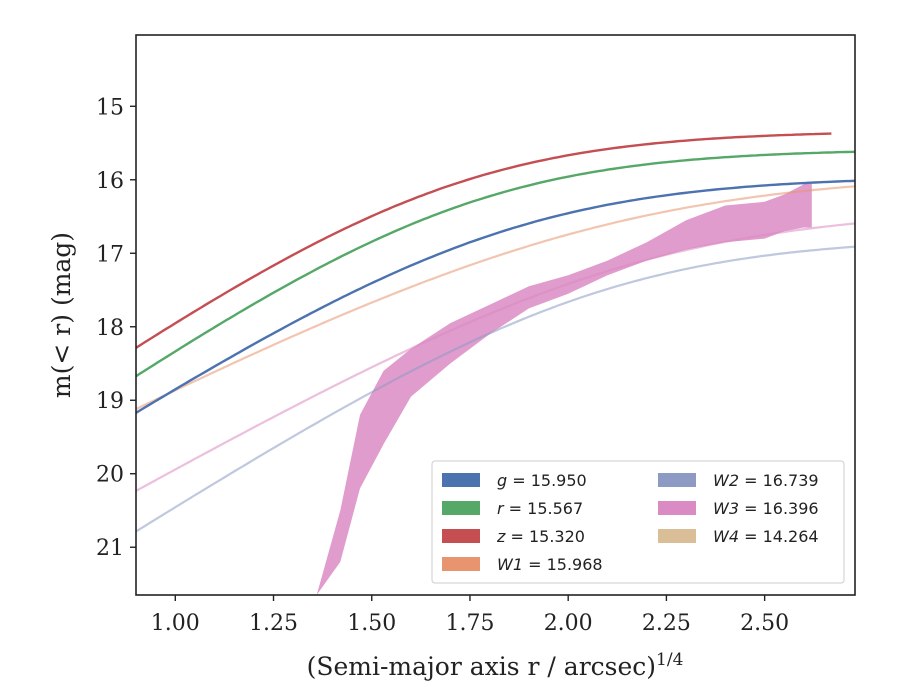 Image resolution: width=900 pixels, height=700 pixels. I want to click on legend-box, so click(638, 522).